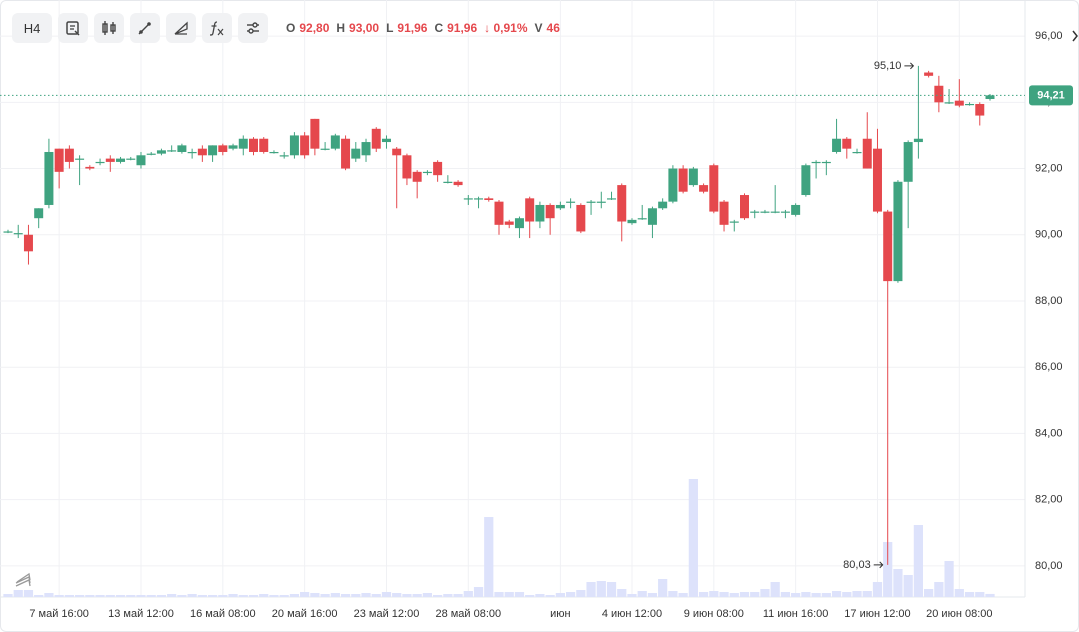  Describe the element at coordinates (73, 28) in the screenshot. I see `indicators-button` at that location.